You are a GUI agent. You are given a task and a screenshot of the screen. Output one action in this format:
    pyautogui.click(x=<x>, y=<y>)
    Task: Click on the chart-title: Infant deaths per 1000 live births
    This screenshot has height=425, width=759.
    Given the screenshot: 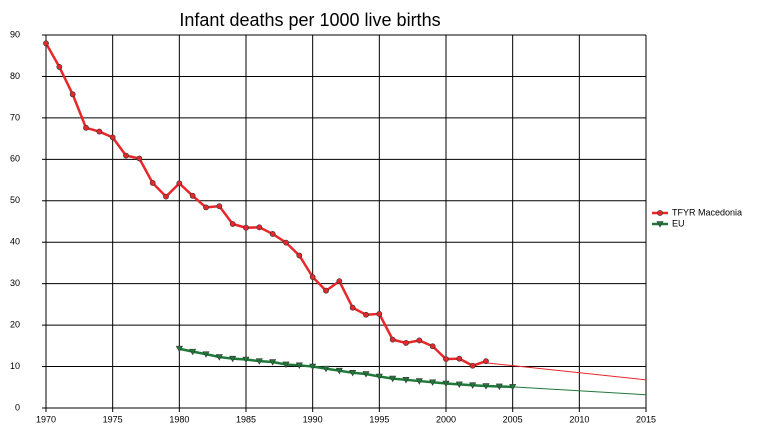 What is the action you would take?
    pyautogui.click(x=309, y=20)
    